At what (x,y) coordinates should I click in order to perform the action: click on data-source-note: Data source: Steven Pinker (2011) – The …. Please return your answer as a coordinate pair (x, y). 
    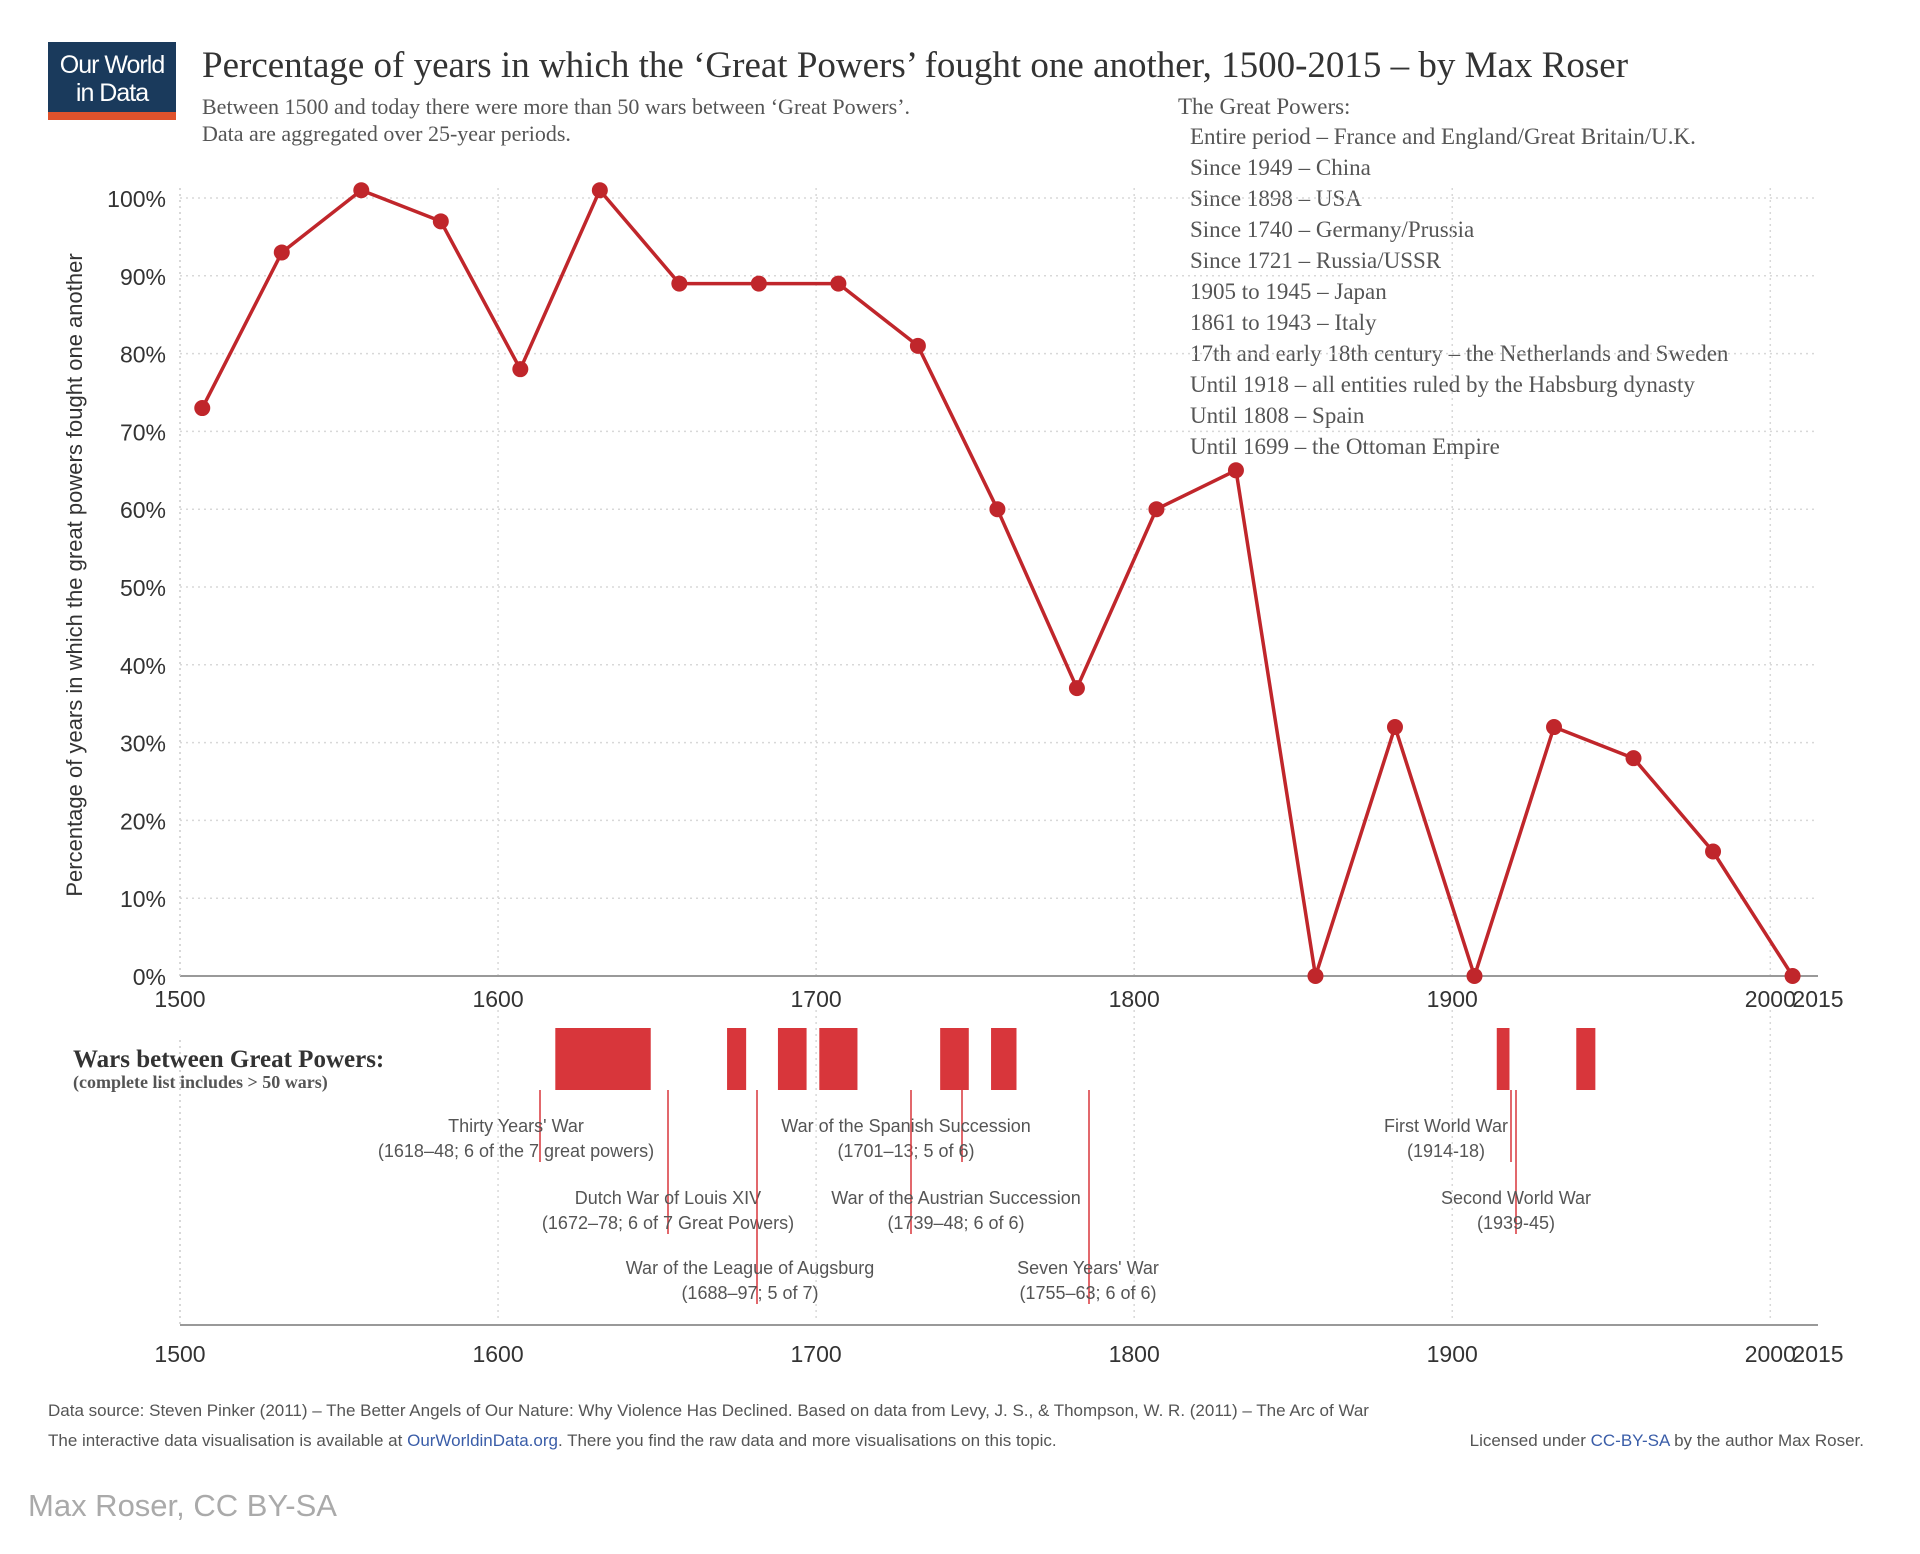
    Looking at the image, I should click on (708, 1410).